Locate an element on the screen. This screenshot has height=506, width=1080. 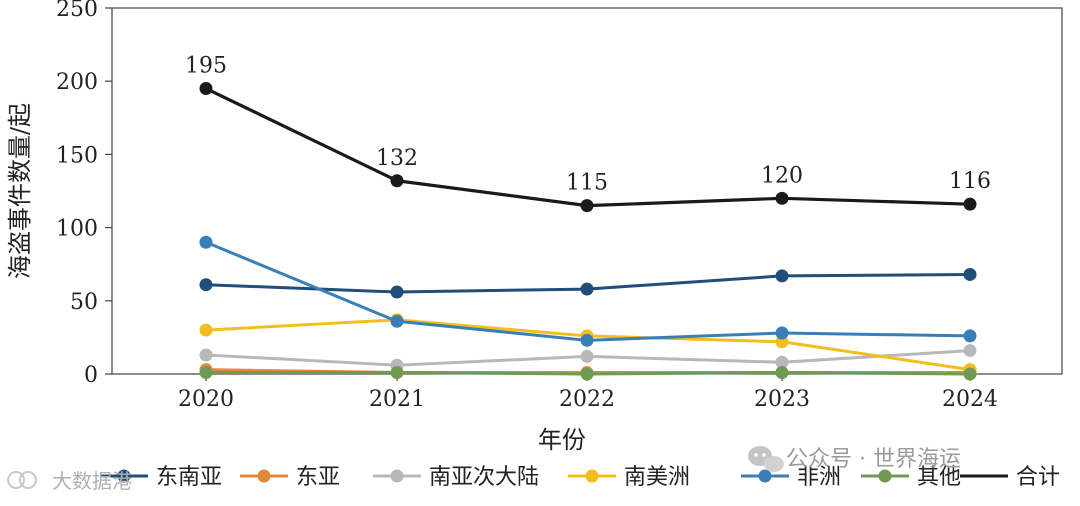
x-tick-label: 2023 is located at coordinates (782, 399).